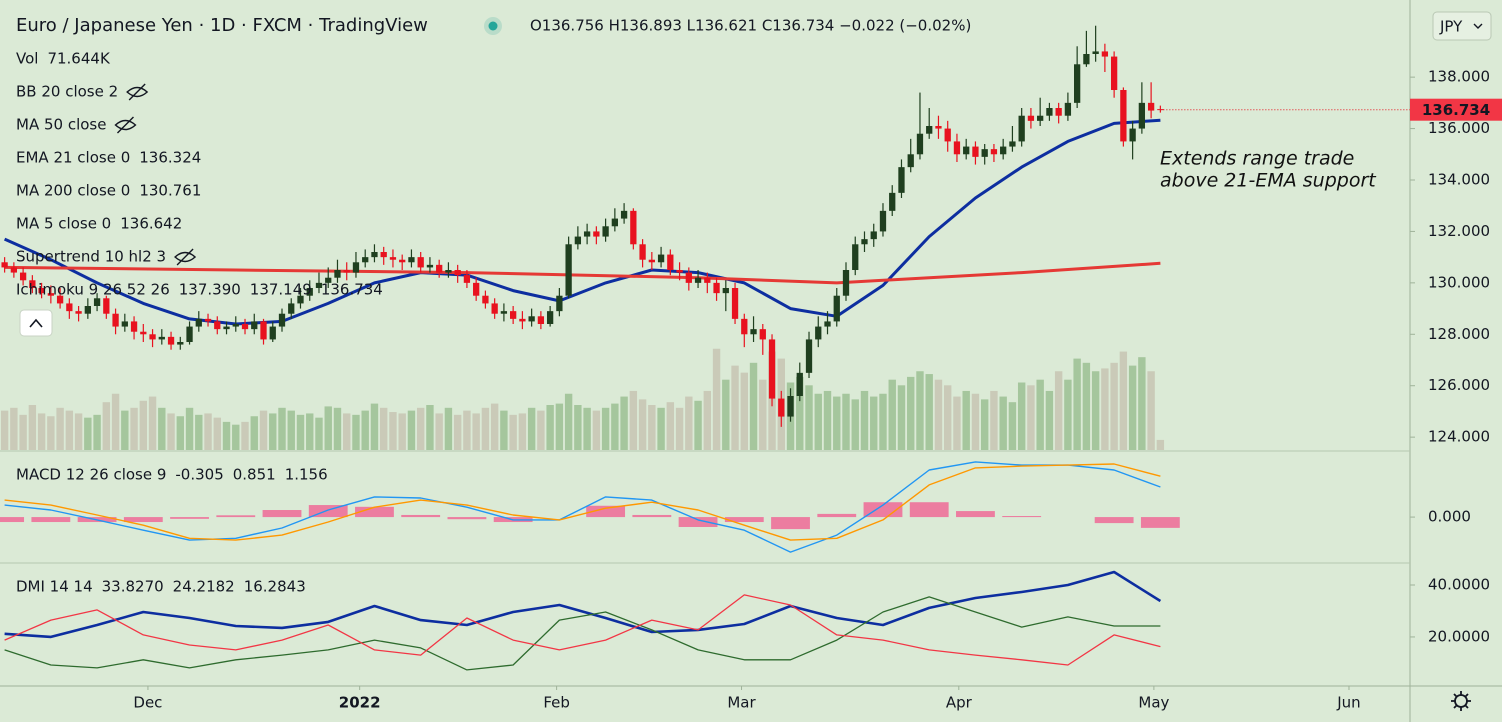 This screenshot has width=1502, height=722. Describe the element at coordinates (352, 290) in the screenshot. I see `legend-value: 136.734` at that location.